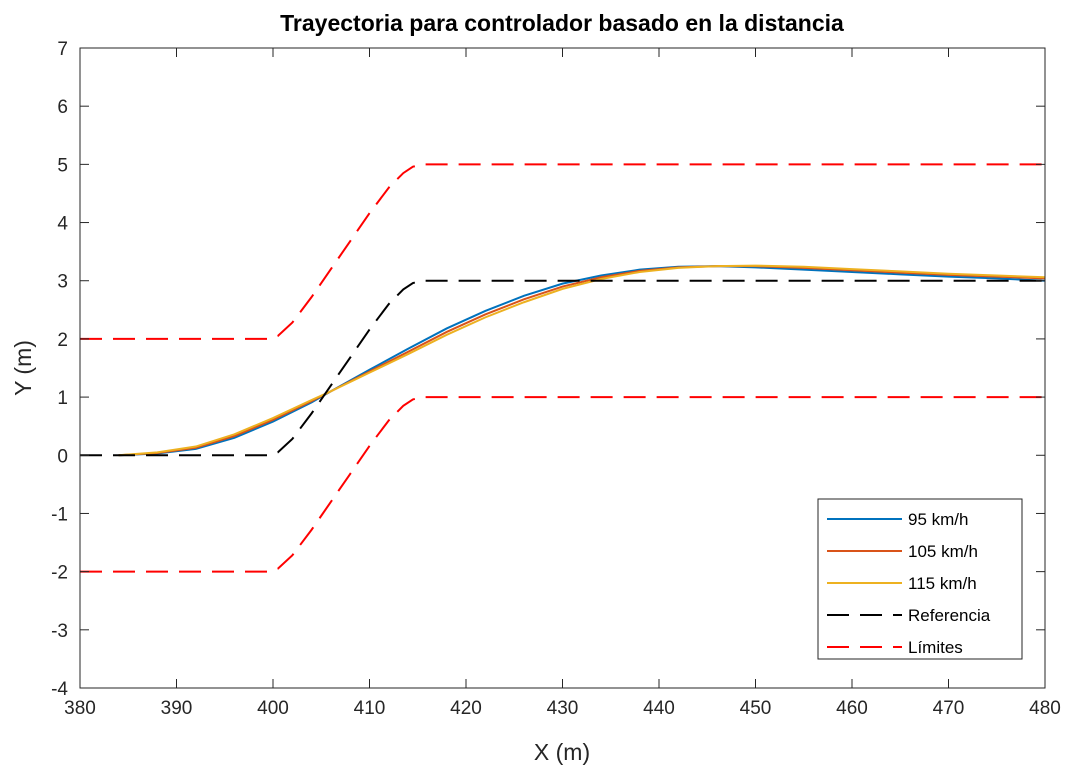 This screenshot has height=767, width=1068. I want to click on legend-box, so click(920, 579).